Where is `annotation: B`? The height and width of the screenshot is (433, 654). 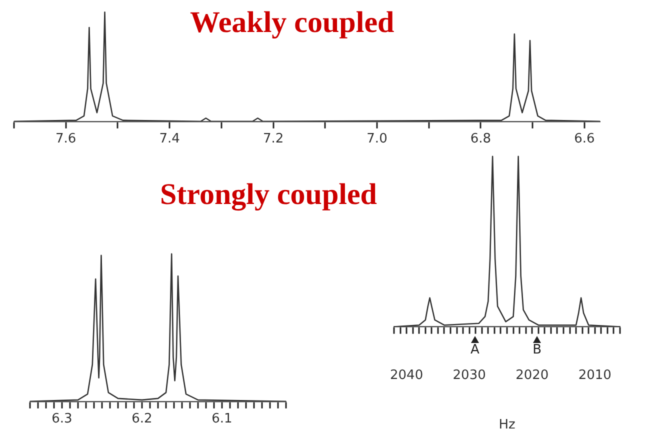
annotation: B is located at coordinates (537, 350).